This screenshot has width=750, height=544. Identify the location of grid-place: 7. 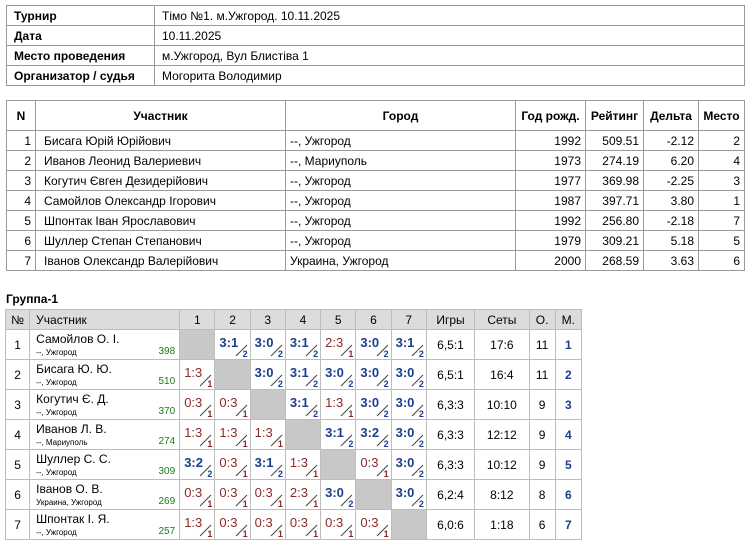
(568, 524).